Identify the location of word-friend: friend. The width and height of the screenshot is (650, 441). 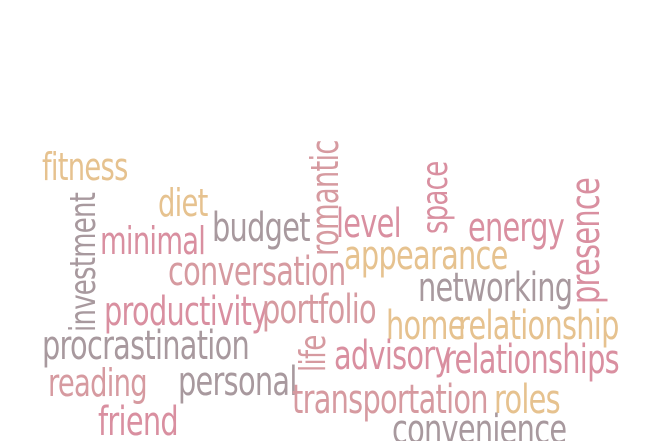
(138, 420).